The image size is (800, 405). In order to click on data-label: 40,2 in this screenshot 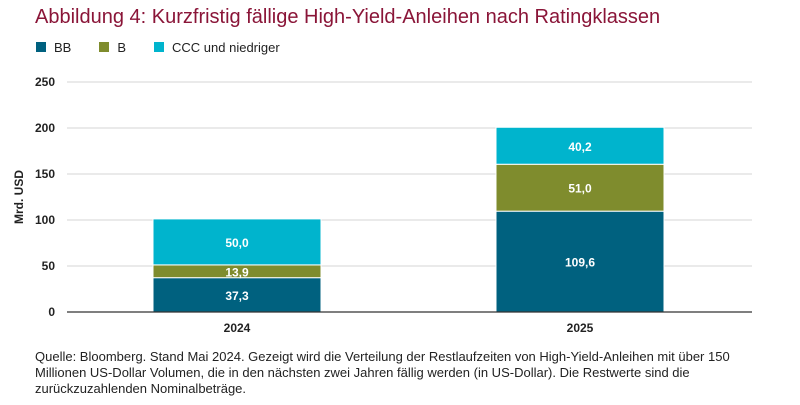, I will do `click(580, 147)`.